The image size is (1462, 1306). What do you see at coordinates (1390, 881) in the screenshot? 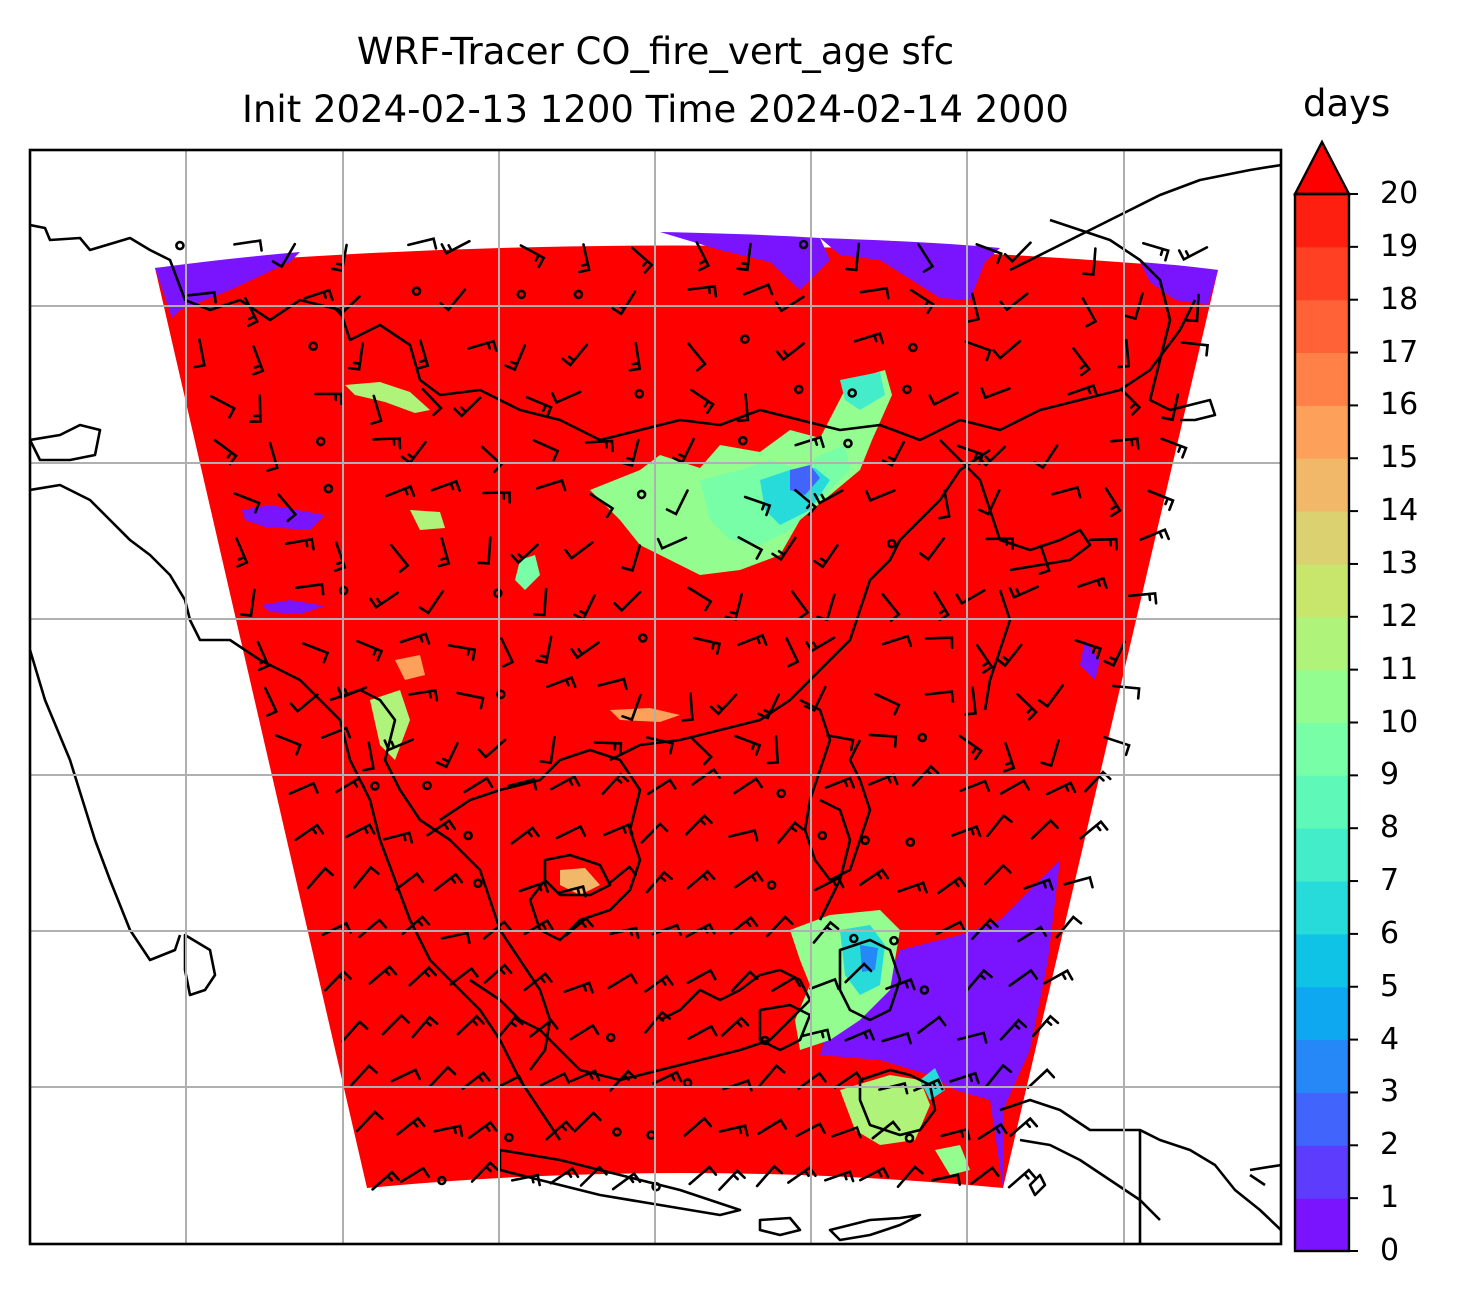
I see `colorbar-tick-label: 7` at bounding box center [1390, 881].